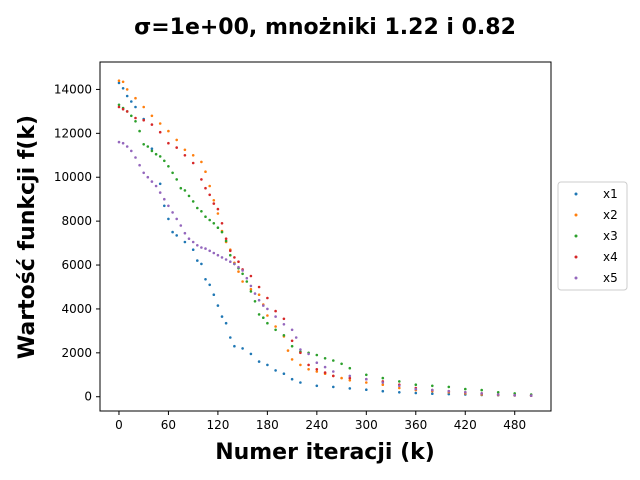 The height and width of the screenshot is (480, 640). What do you see at coordinates (320, 421) in the screenshot?
I see `x-axis: 0 60 120 180 240 300 360 420 480` at bounding box center [320, 421].